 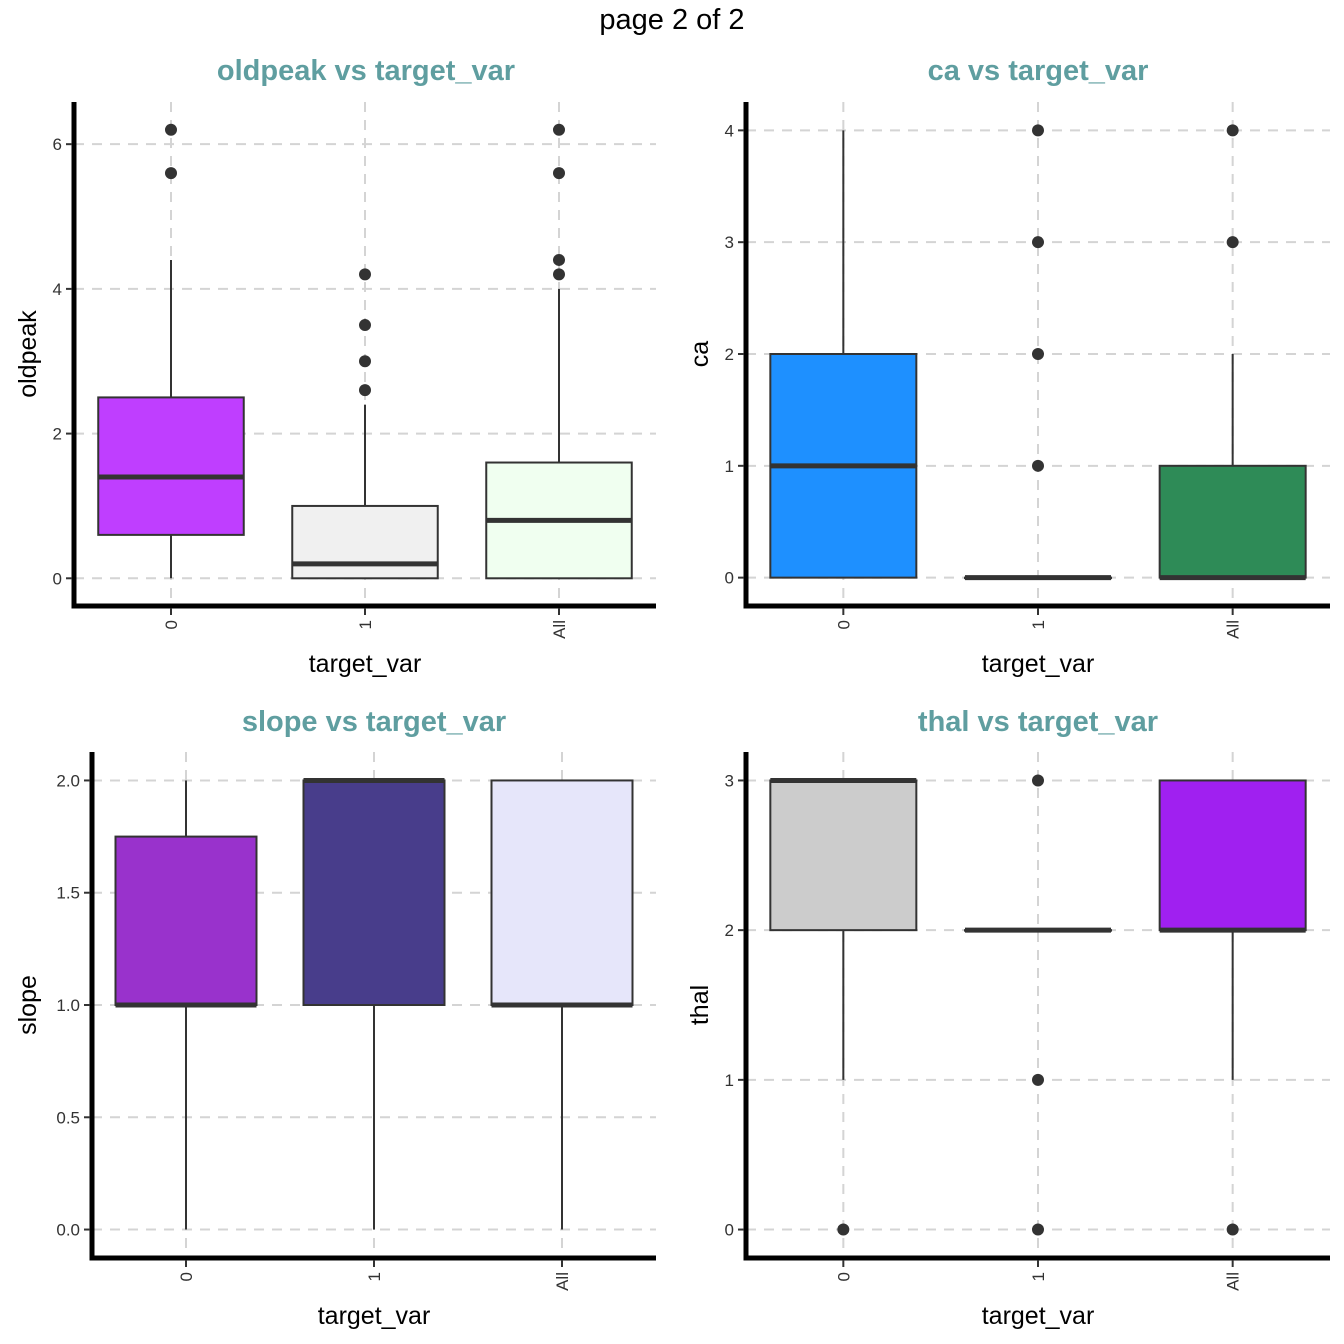 What do you see at coordinates (700, 1005) in the screenshot?
I see `y-axis-label: thal` at bounding box center [700, 1005].